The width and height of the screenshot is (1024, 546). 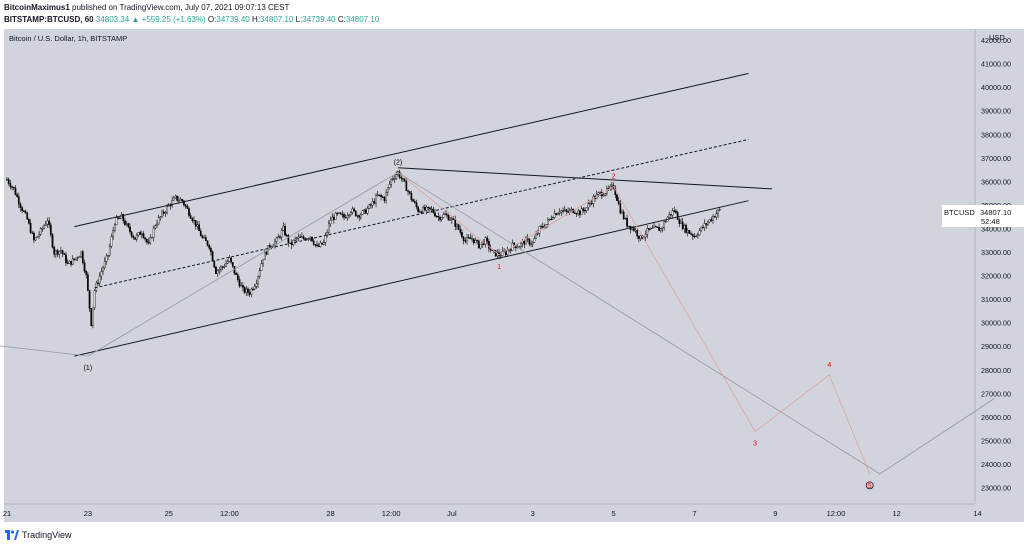 What do you see at coordinates (997, 37) in the screenshot?
I see `price-axis-unit: USD` at bounding box center [997, 37].